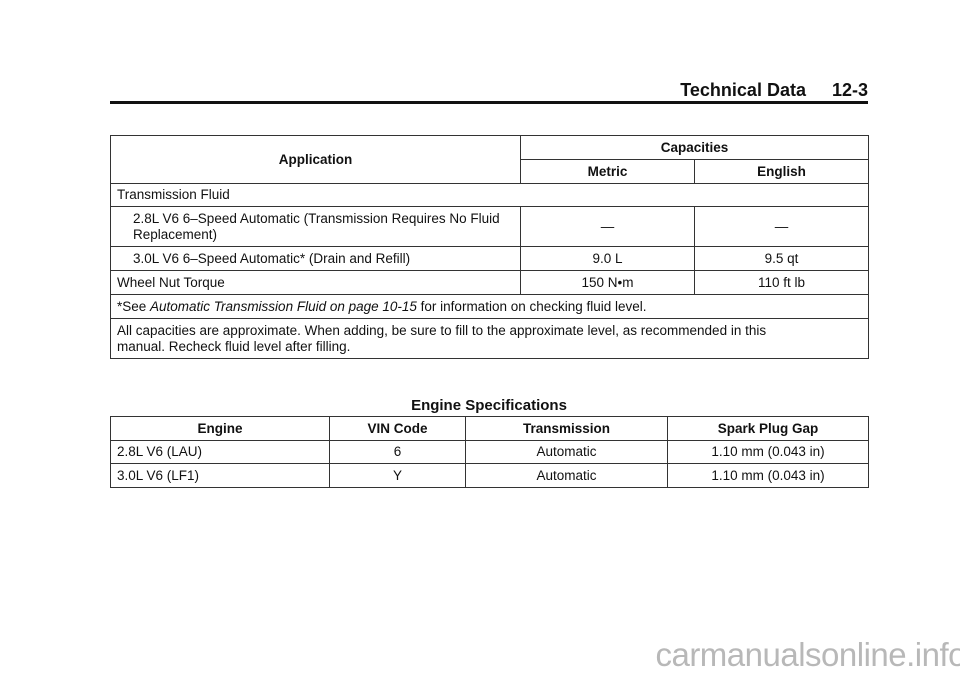  Describe the element at coordinates (315, 282) in the screenshot. I see `application-cell: Wheel Nut Torque` at that location.